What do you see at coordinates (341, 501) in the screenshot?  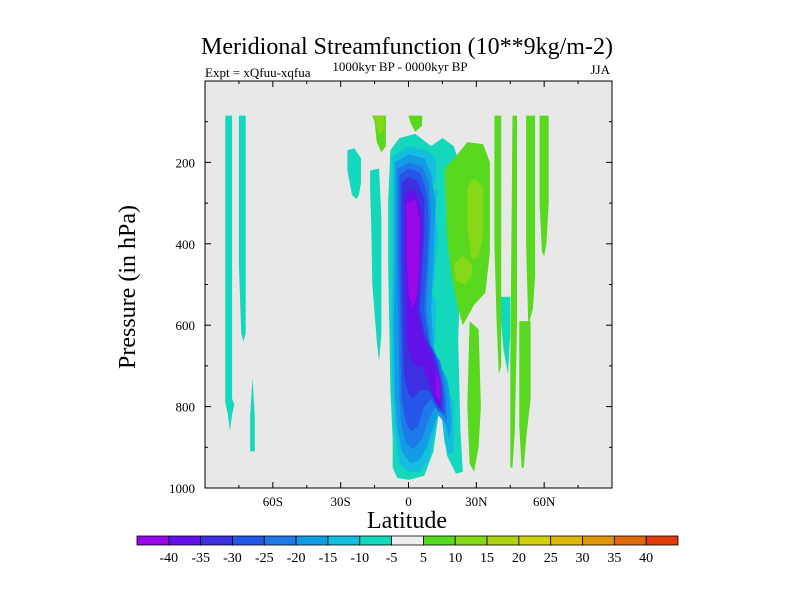 I see `x-tick-label-1: 30S` at bounding box center [341, 501].